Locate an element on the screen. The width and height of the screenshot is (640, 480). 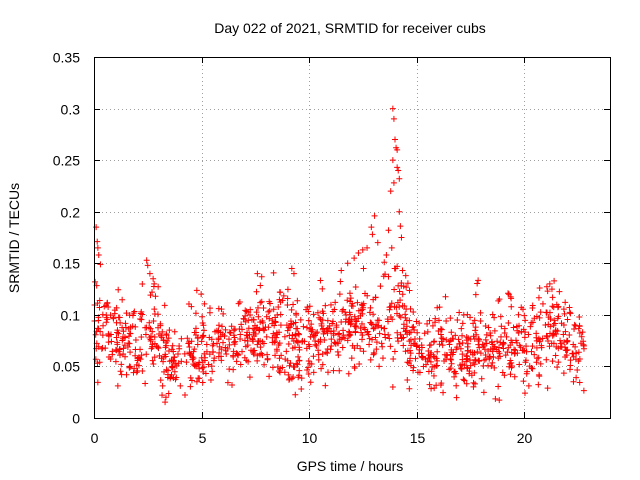
y-tick-label: 0.35 is located at coordinates (66, 58).